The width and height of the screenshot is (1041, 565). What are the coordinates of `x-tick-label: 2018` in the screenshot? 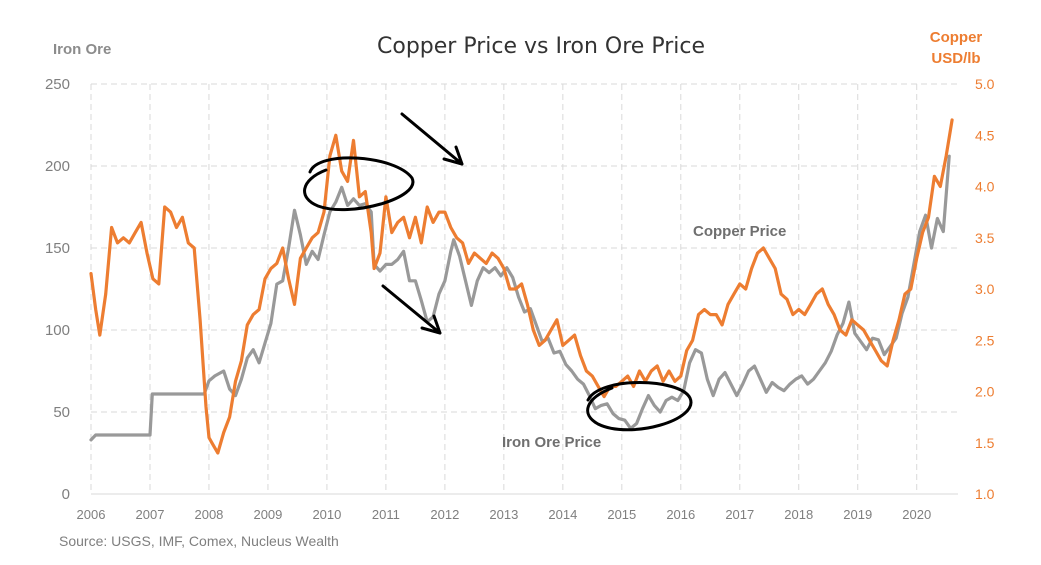 It's located at (798, 514).